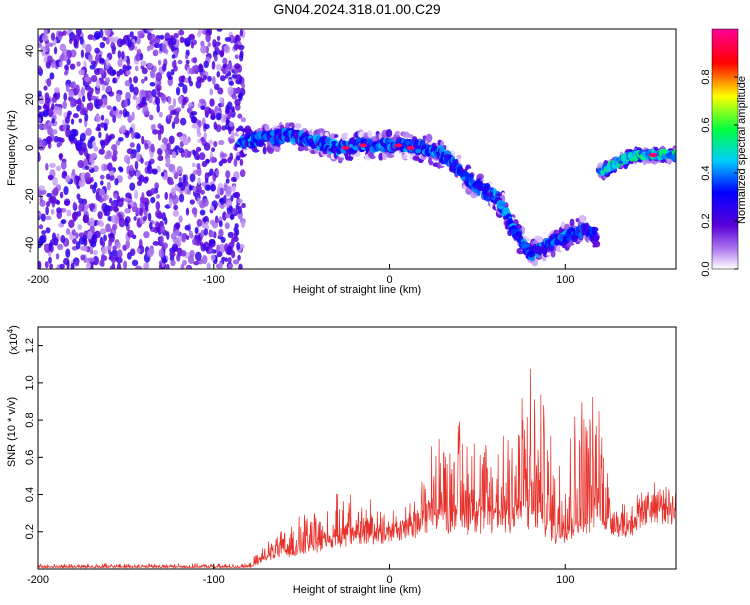 The width and height of the screenshot is (750, 605). Describe the element at coordinates (30, 148) in the screenshot. I see `y-tick-label: 0` at that location.